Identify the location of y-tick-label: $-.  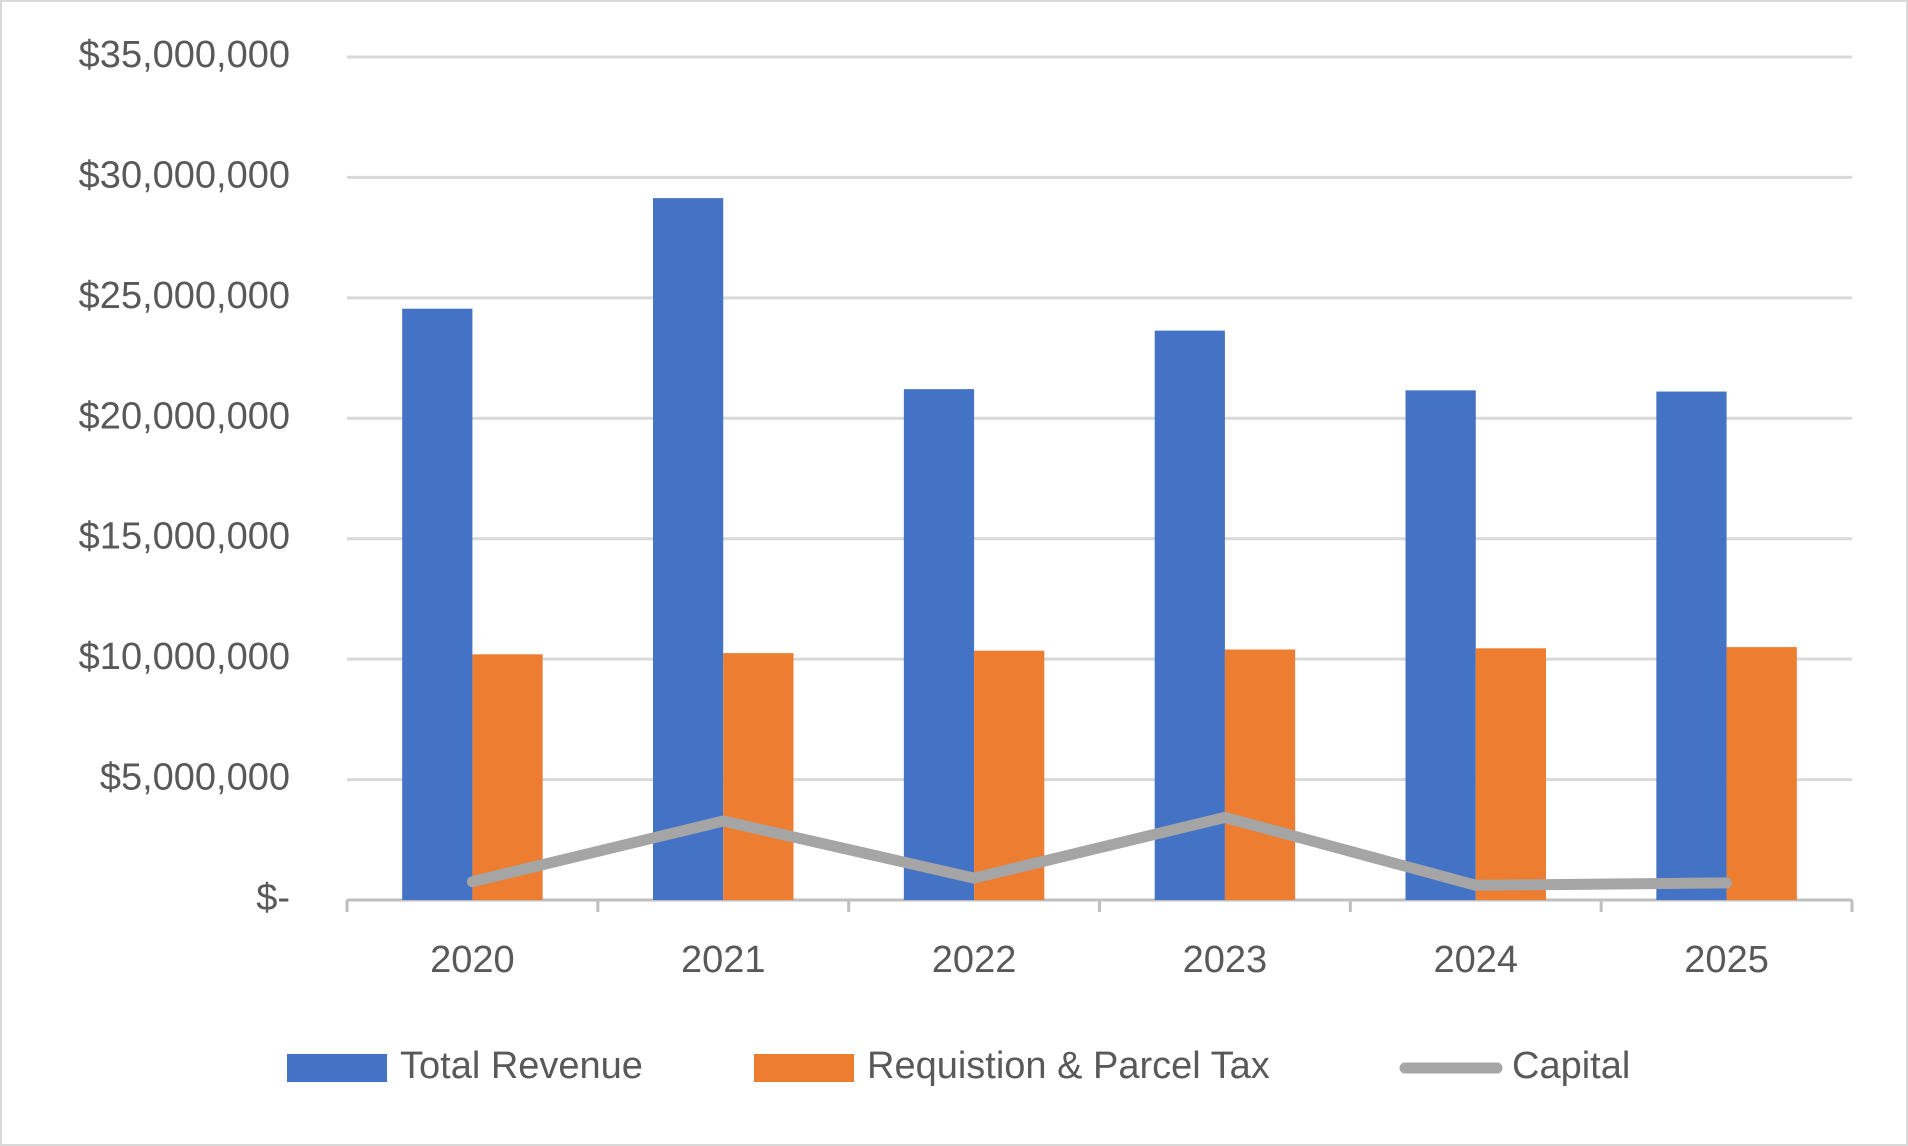
(273, 898).